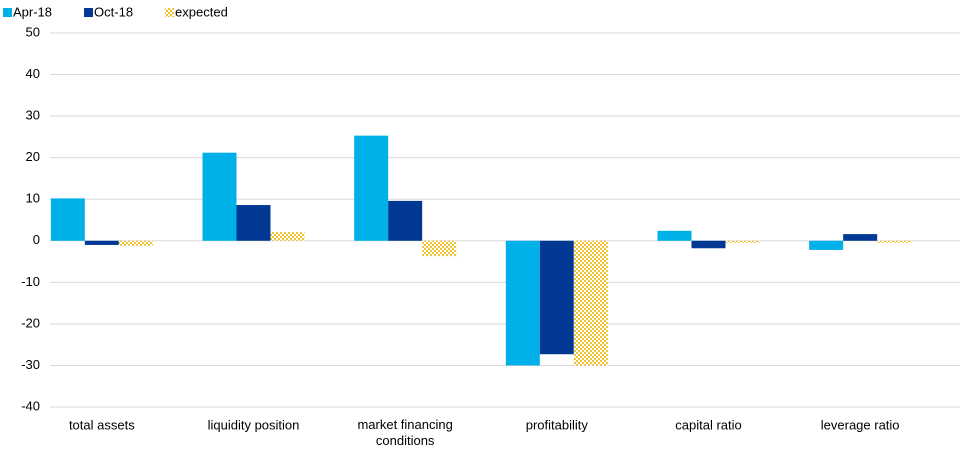 The image size is (965, 455). Describe the element at coordinates (33, 31) in the screenshot. I see `y-tick-label: 50` at that location.